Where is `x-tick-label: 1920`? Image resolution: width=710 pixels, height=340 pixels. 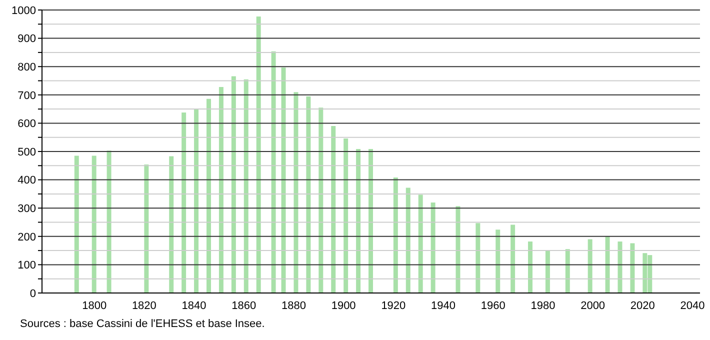
x-tick-label: 1920 is located at coordinates (393, 306).